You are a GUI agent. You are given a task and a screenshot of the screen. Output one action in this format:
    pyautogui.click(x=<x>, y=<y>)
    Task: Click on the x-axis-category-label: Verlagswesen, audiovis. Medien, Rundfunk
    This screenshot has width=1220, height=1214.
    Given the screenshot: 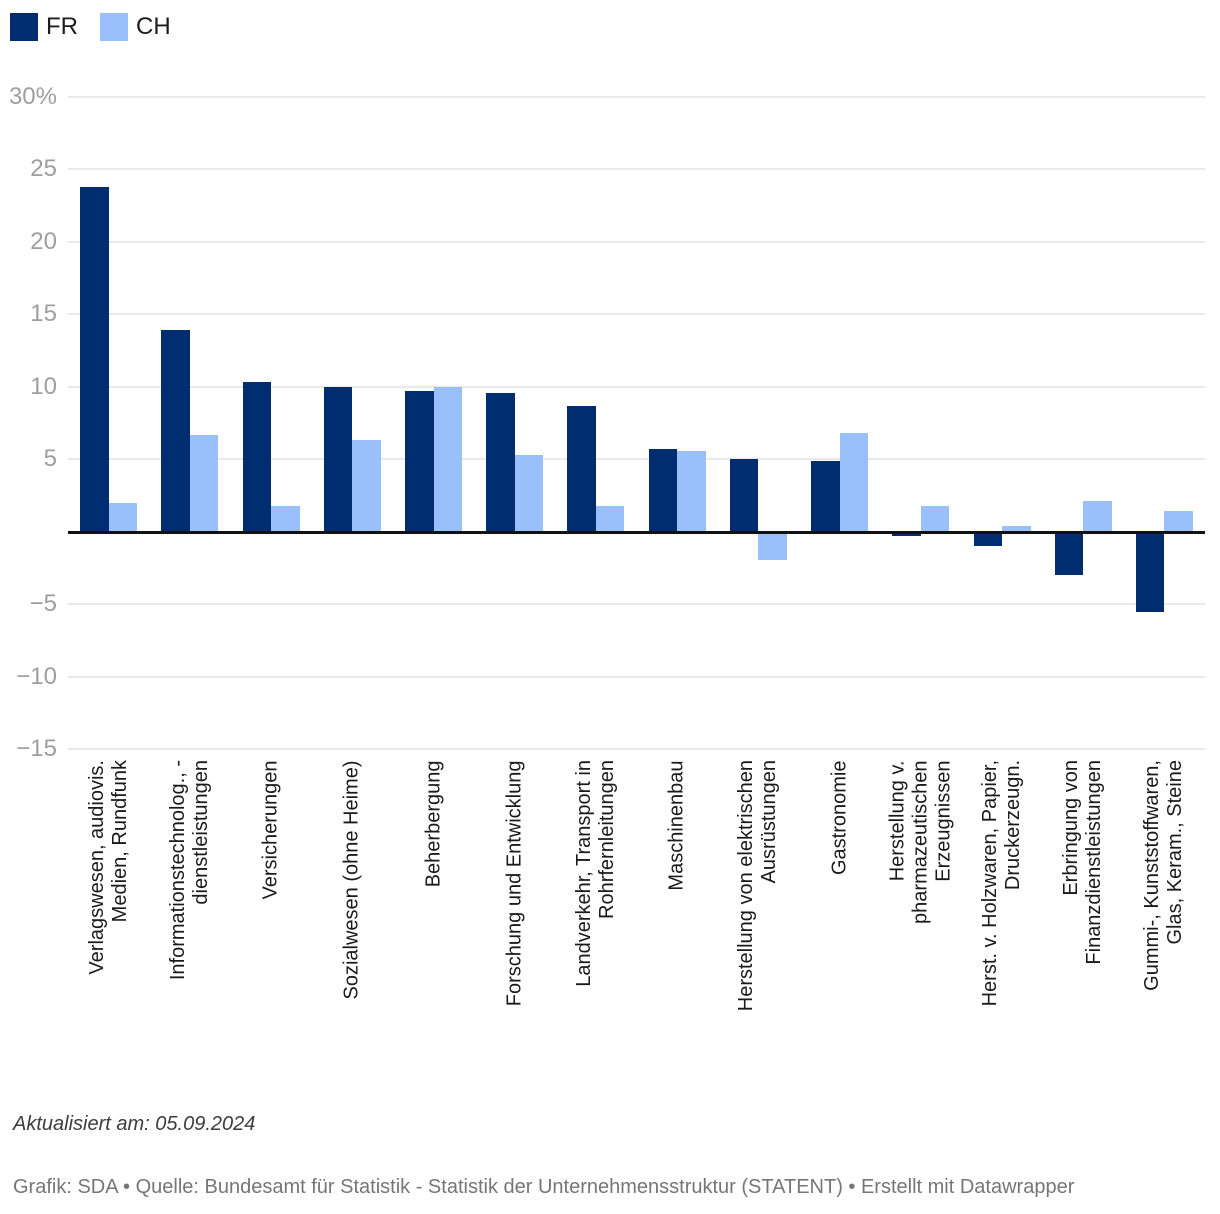 What is the action you would take?
    pyautogui.click(x=108, y=867)
    